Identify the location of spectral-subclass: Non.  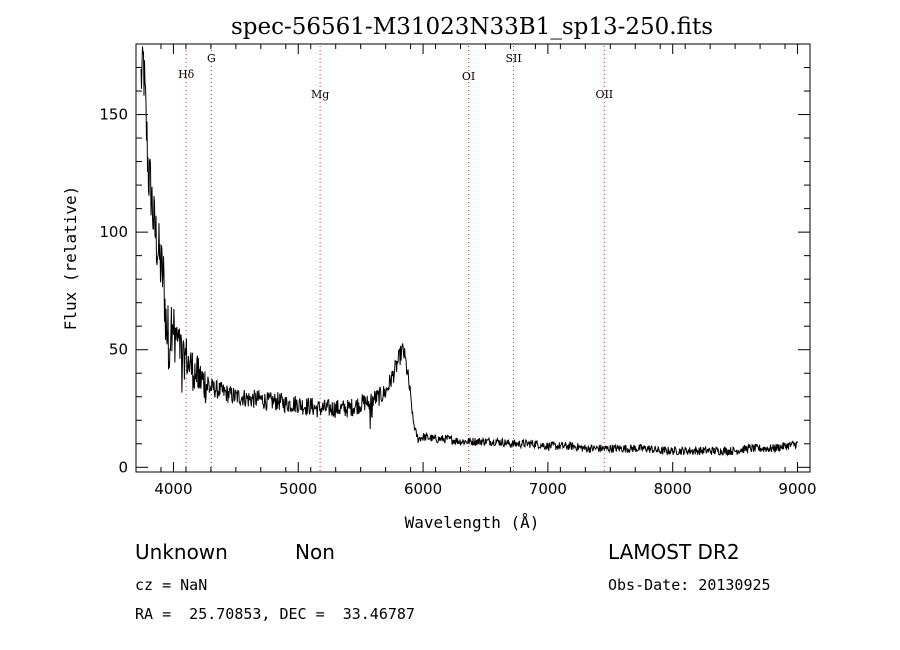
(315, 552).